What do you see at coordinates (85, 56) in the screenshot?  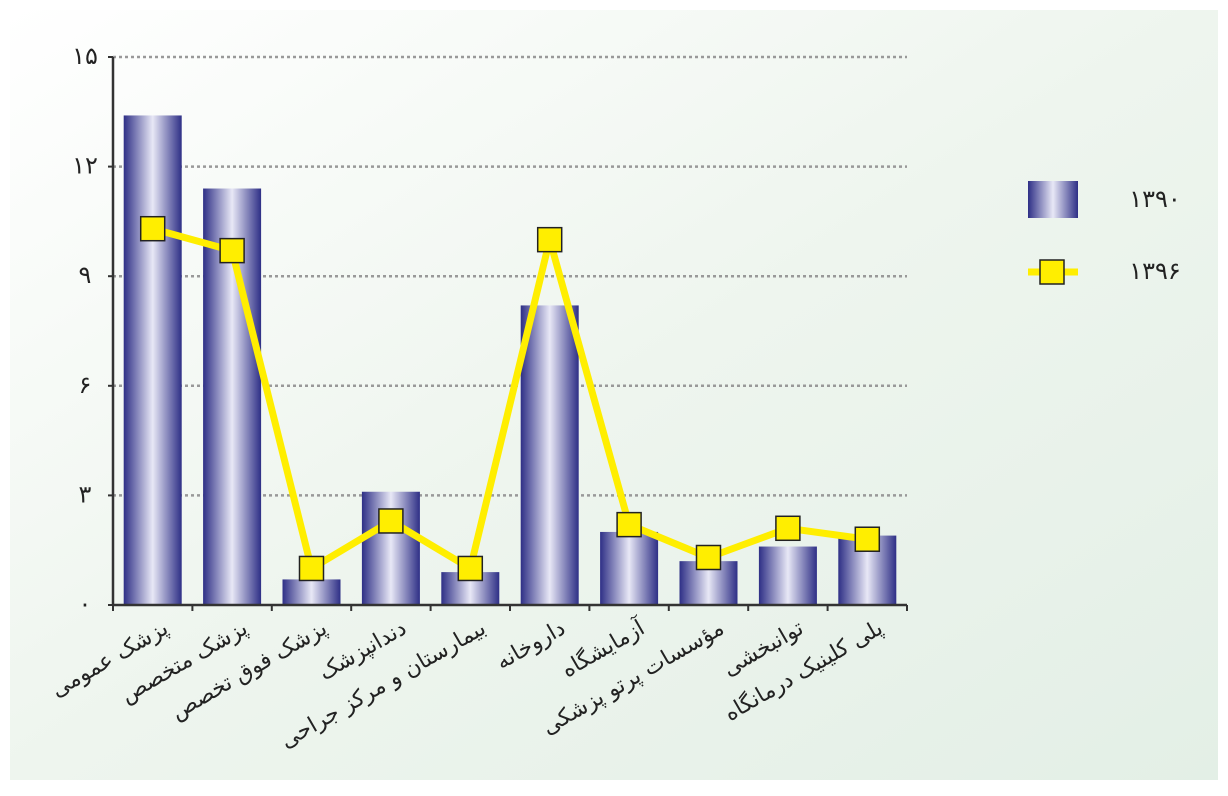 I see `y-tick-label: ۱۵` at bounding box center [85, 56].